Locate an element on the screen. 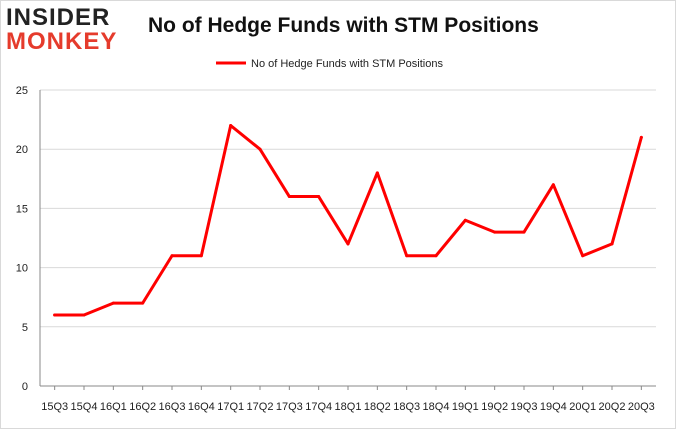 The width and height of the screenshot is (678, 431). logo-line-1: INSIDER is located at coordinates (58, 17).